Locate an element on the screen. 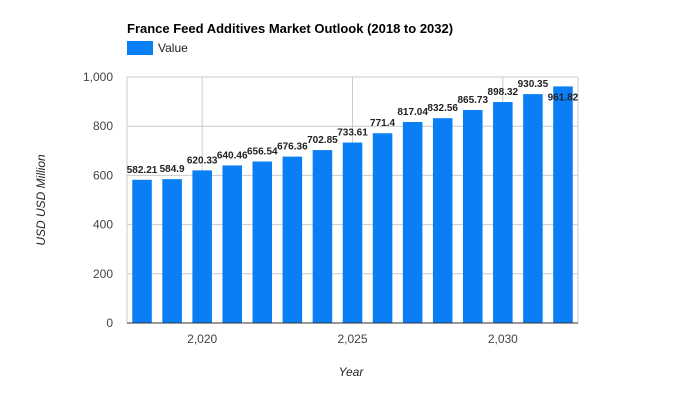 The height and width of the screenshot is (400, 700). y-axis-ticks: 0 200 400 600 800 1,000 is located at coordinates (98, 200).